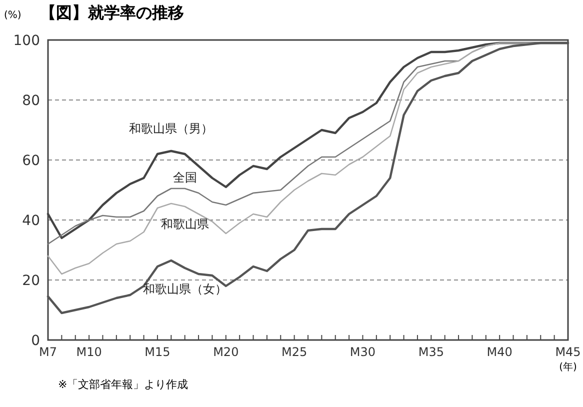 The image size is (583, 407). Describe the element at coordinates (31, 101) in the screenshot. I see `ytick: 80` at that location.